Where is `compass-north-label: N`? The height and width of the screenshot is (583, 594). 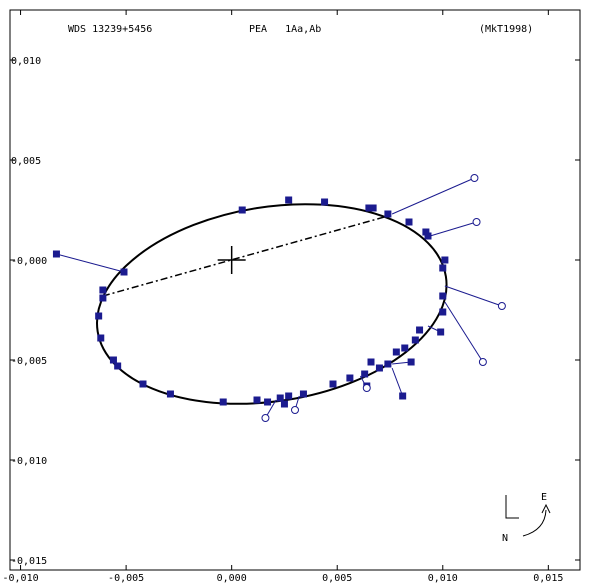 compass-north-label: N is located at coordinates (505, 538).